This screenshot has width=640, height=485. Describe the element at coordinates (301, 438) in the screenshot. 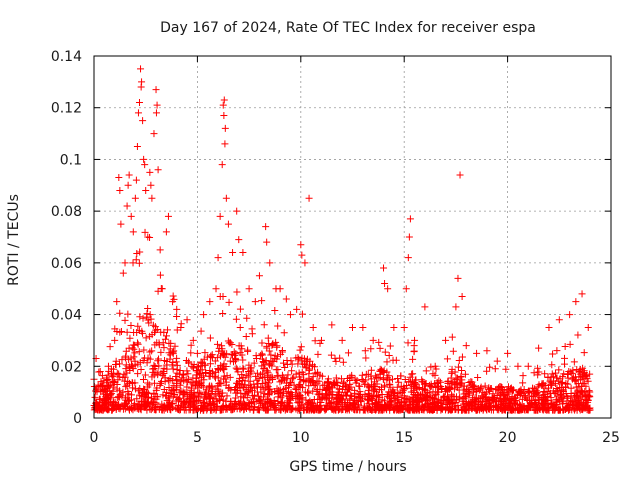

I see `x-tick-label: 10` at that location.